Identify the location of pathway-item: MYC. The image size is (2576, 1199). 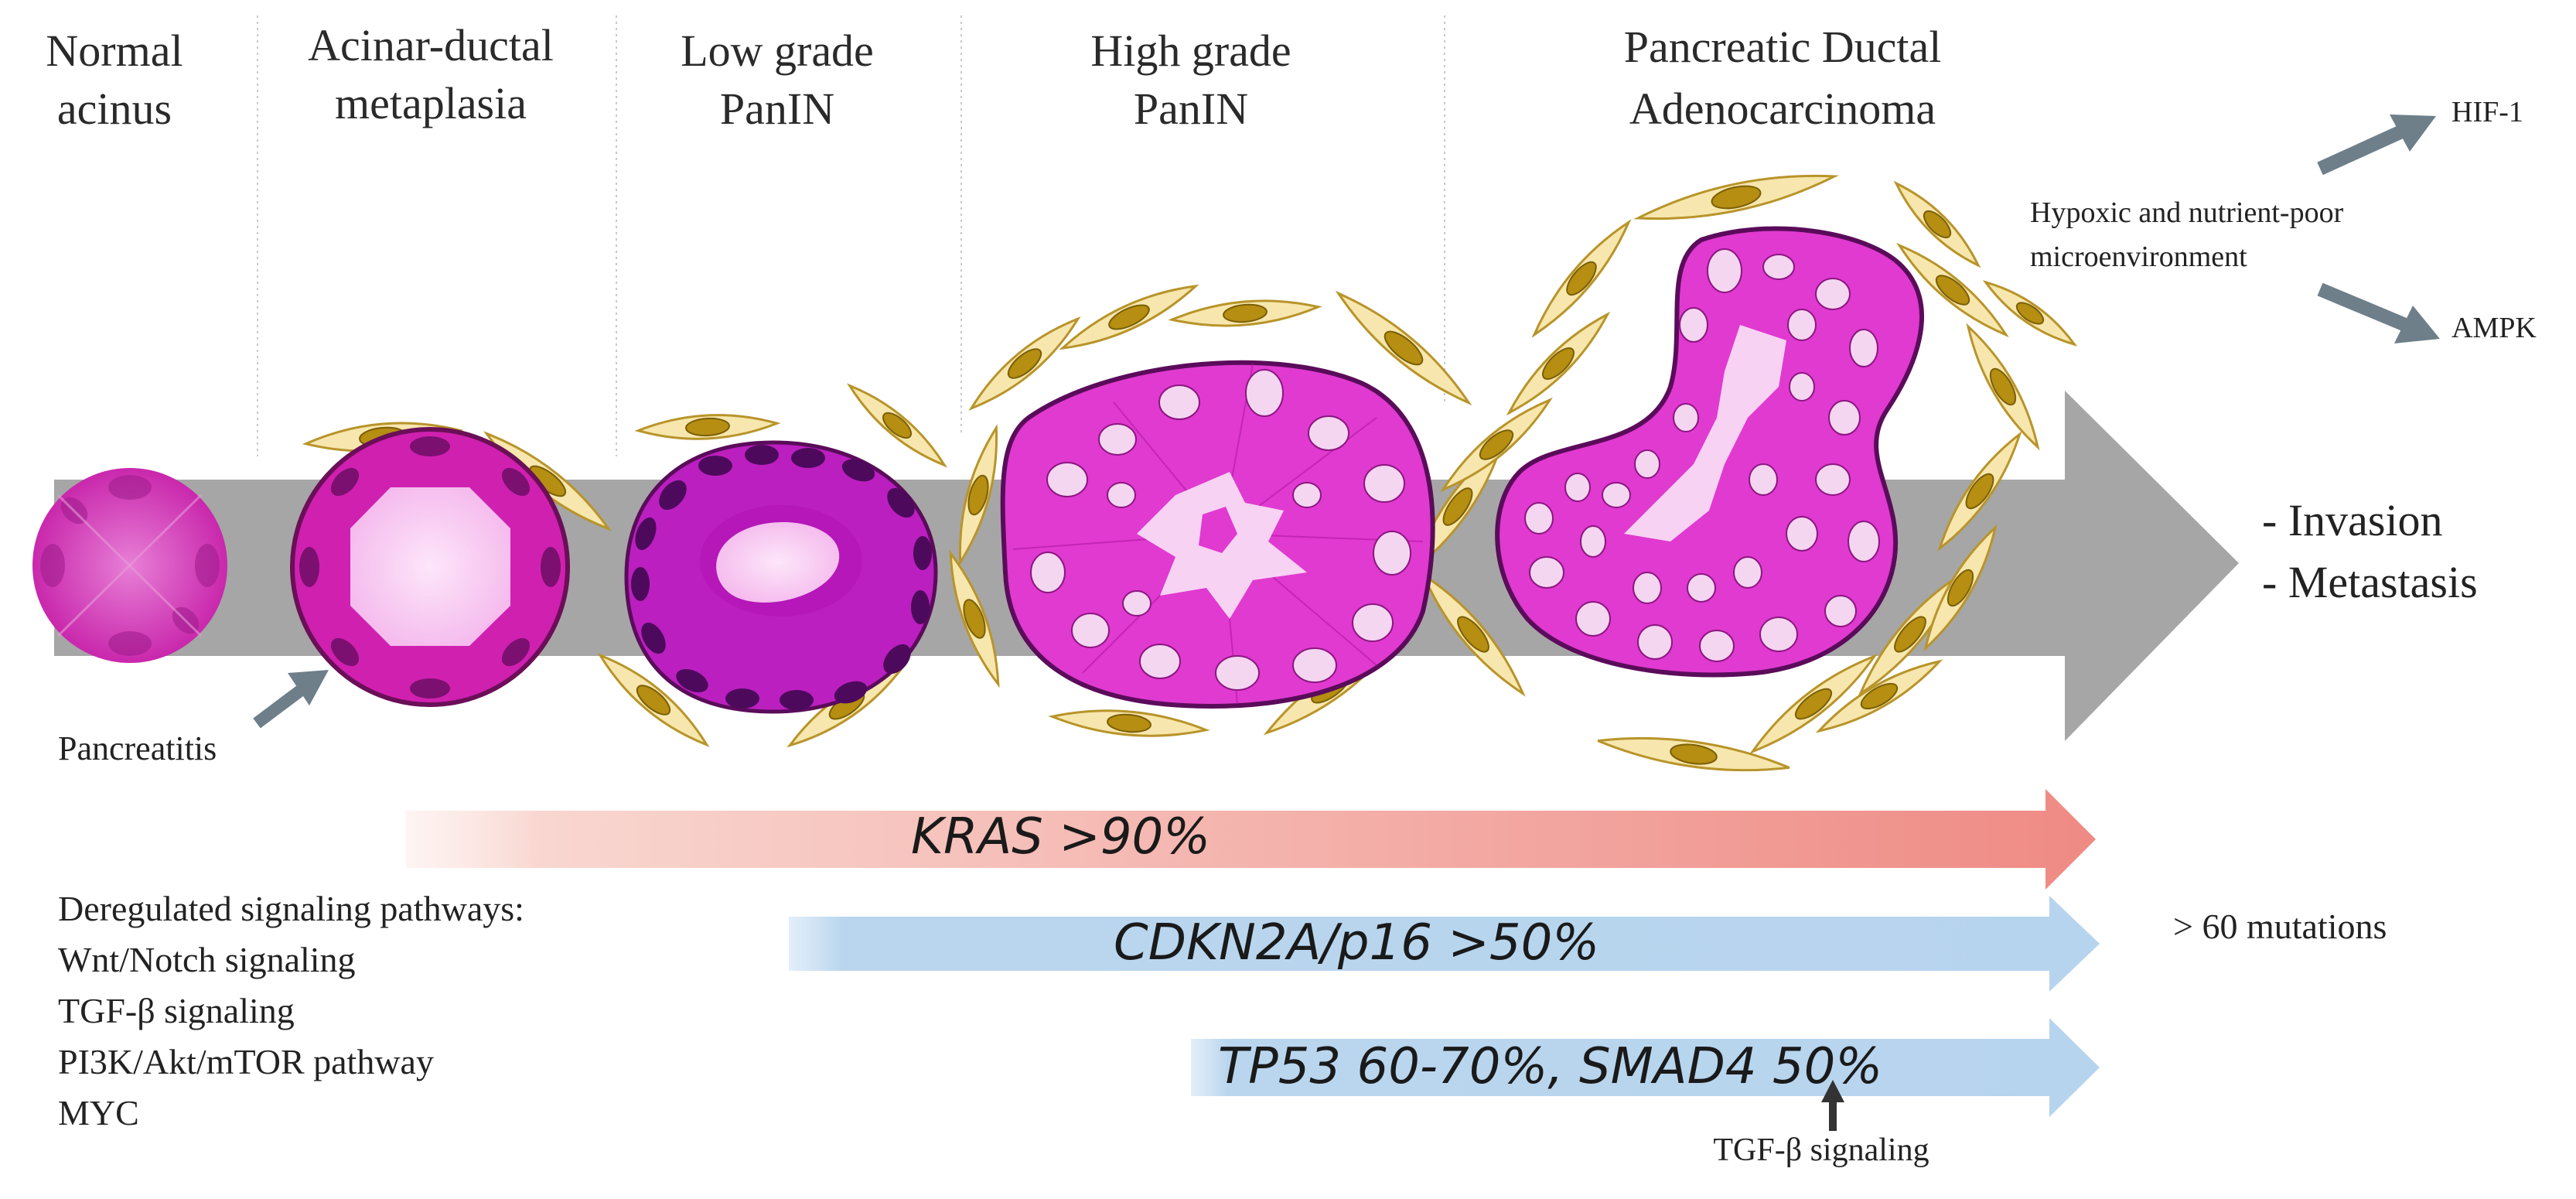
(98, 1112).